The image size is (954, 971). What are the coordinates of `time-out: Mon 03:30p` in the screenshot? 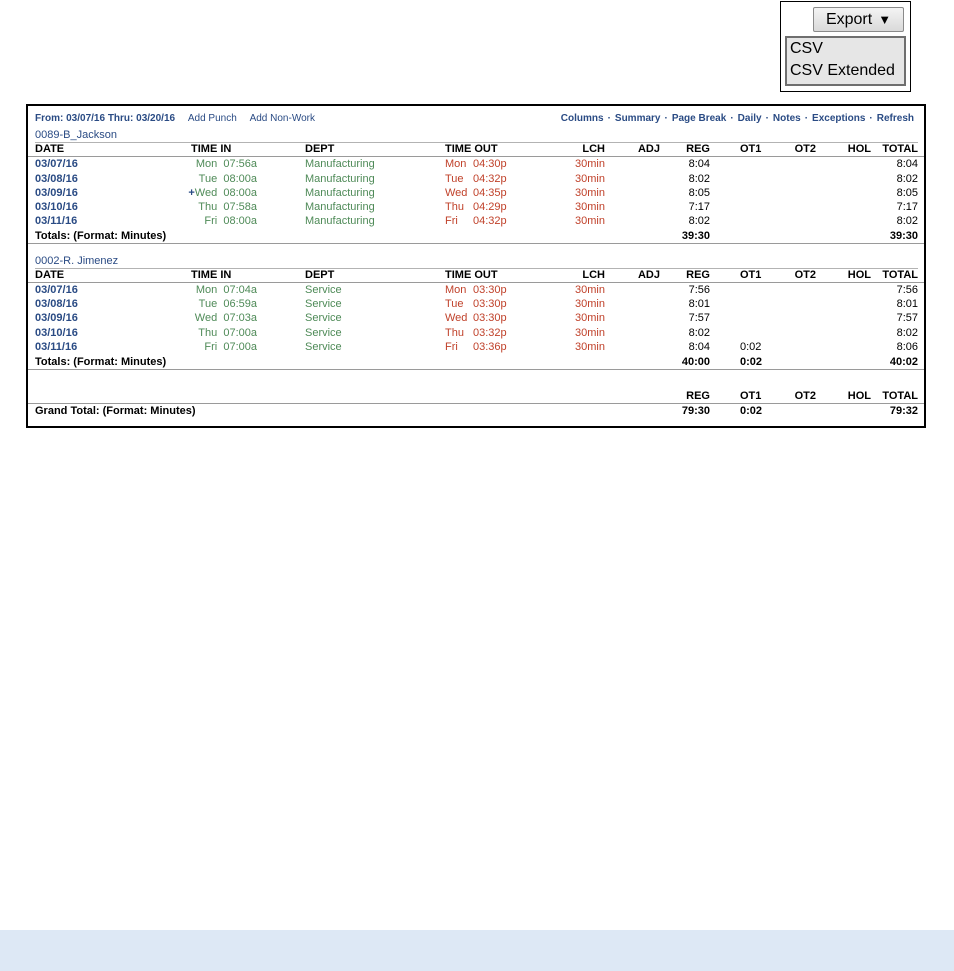 It's located at (476, 290).